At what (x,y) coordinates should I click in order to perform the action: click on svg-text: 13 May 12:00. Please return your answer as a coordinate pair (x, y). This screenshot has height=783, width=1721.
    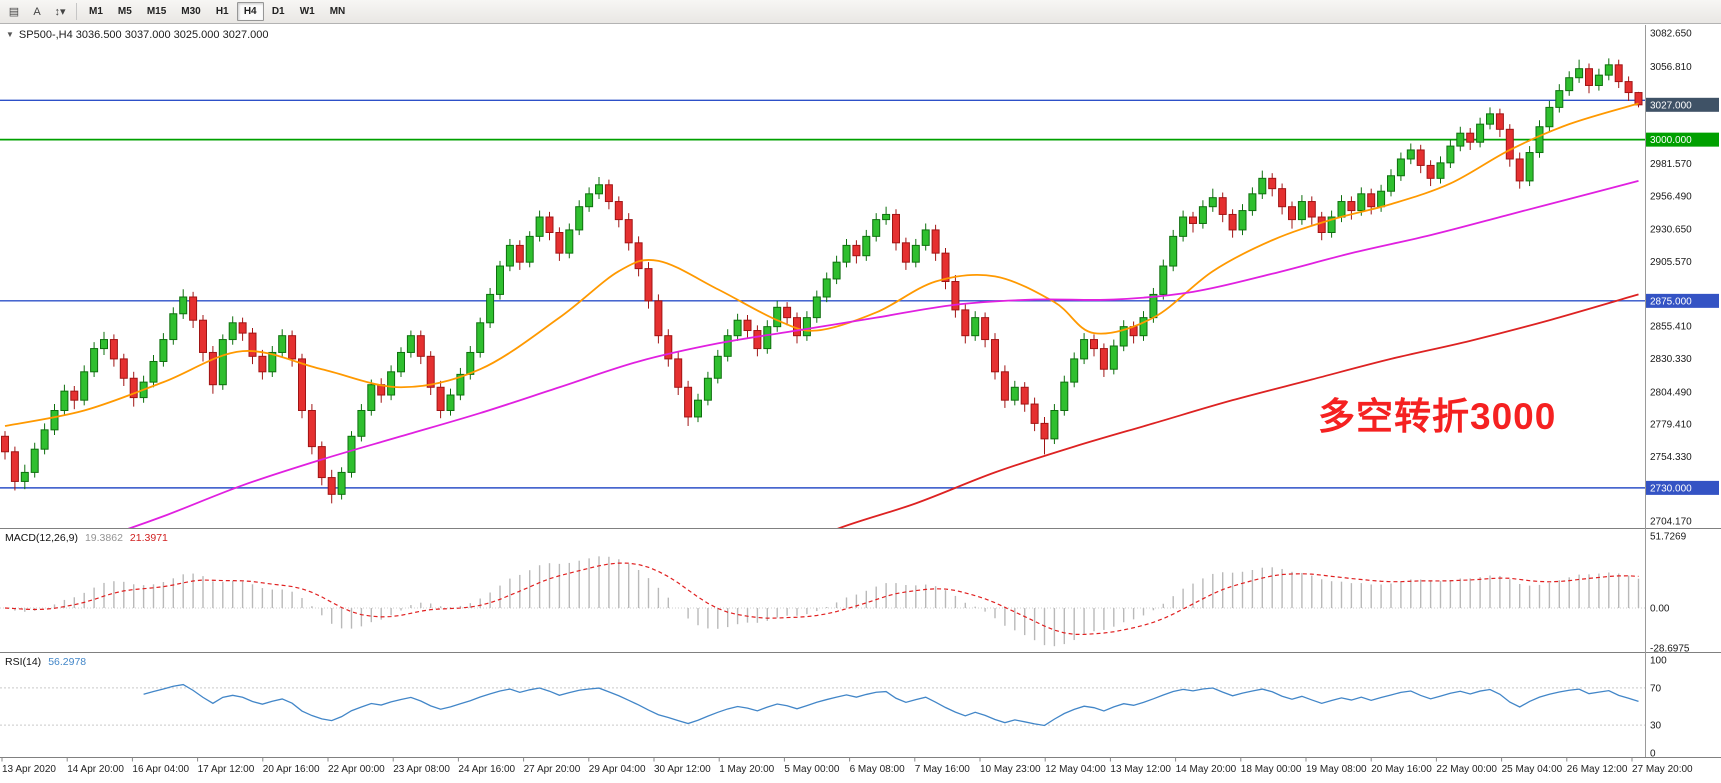
    Looking at the image, I should click on (1140, 769).